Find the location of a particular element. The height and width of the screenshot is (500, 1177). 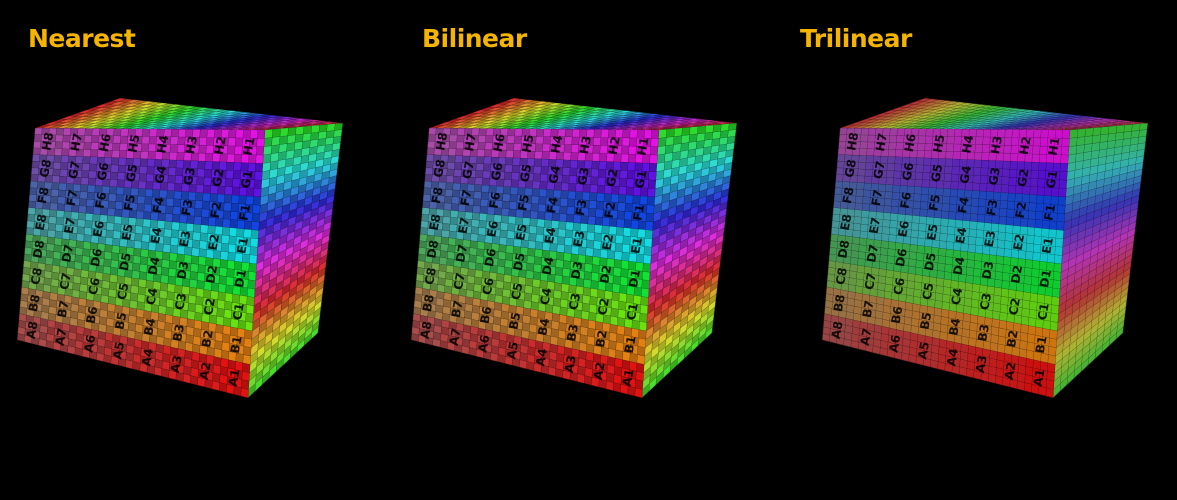

cell-label: G2 is located at coordinates (612, 178).